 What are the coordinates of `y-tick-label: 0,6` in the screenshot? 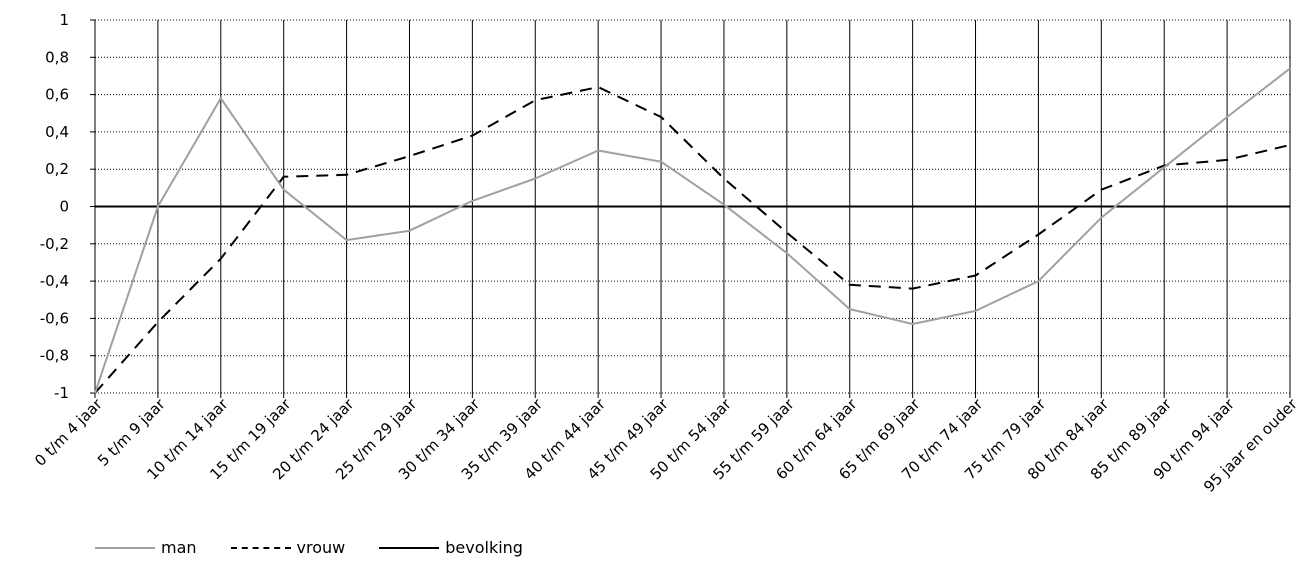 It's located at (57, 95).